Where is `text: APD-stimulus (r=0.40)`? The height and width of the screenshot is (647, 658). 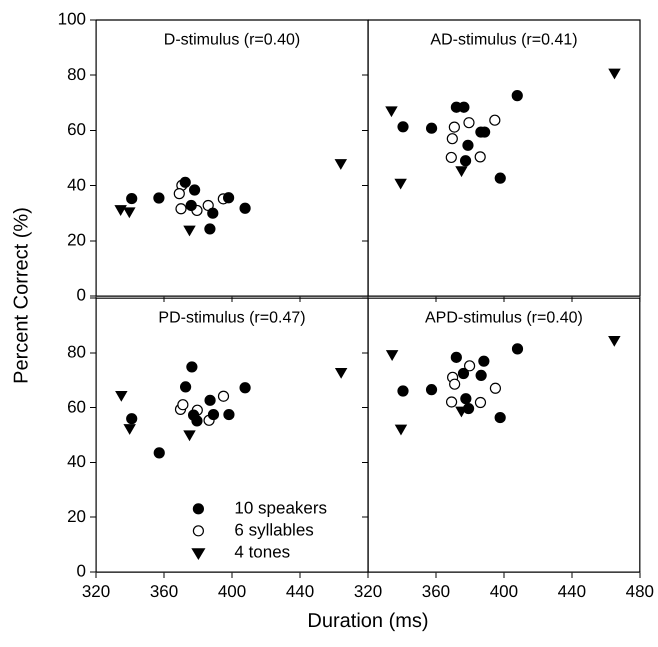
text: APD-stimulus (r=0.40) is located at coordinates (503, 318).